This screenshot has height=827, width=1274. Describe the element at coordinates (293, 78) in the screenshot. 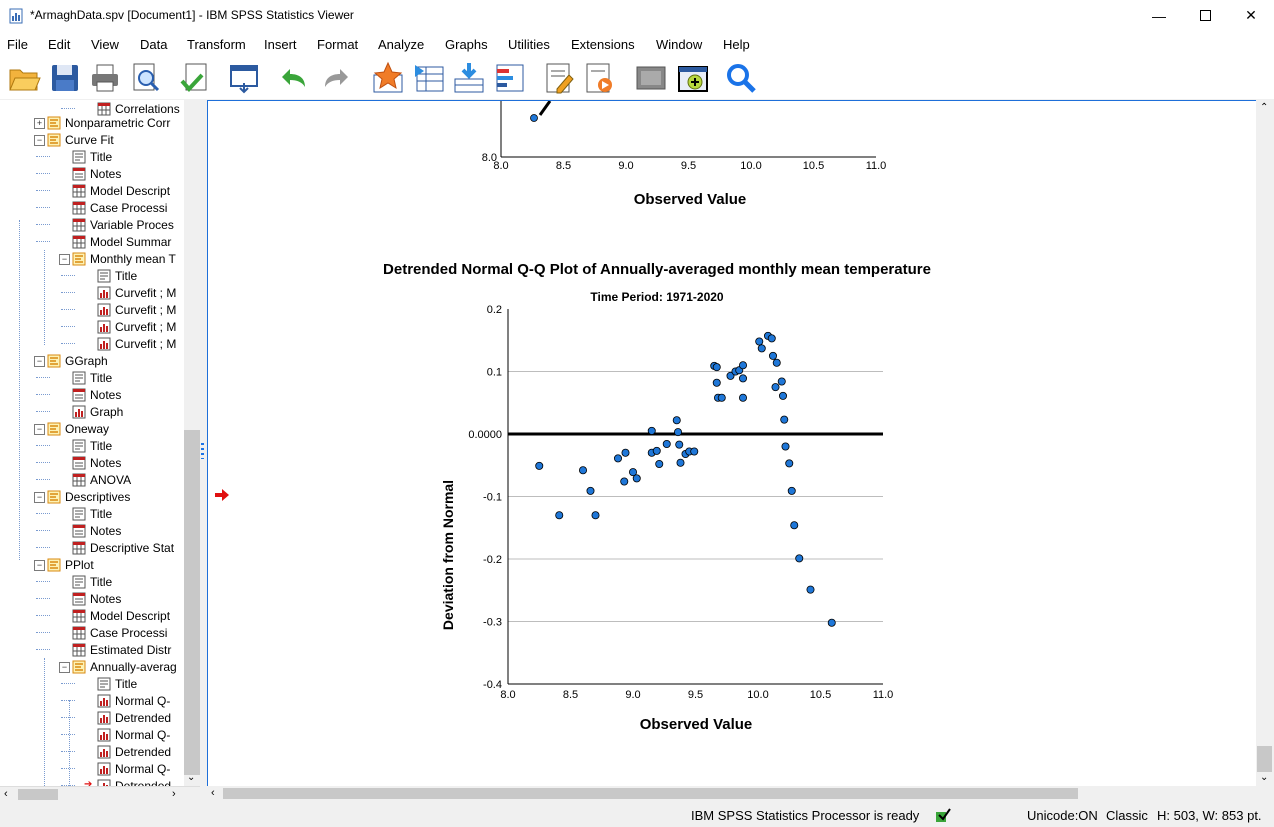

I see `undo-icon` at that location.